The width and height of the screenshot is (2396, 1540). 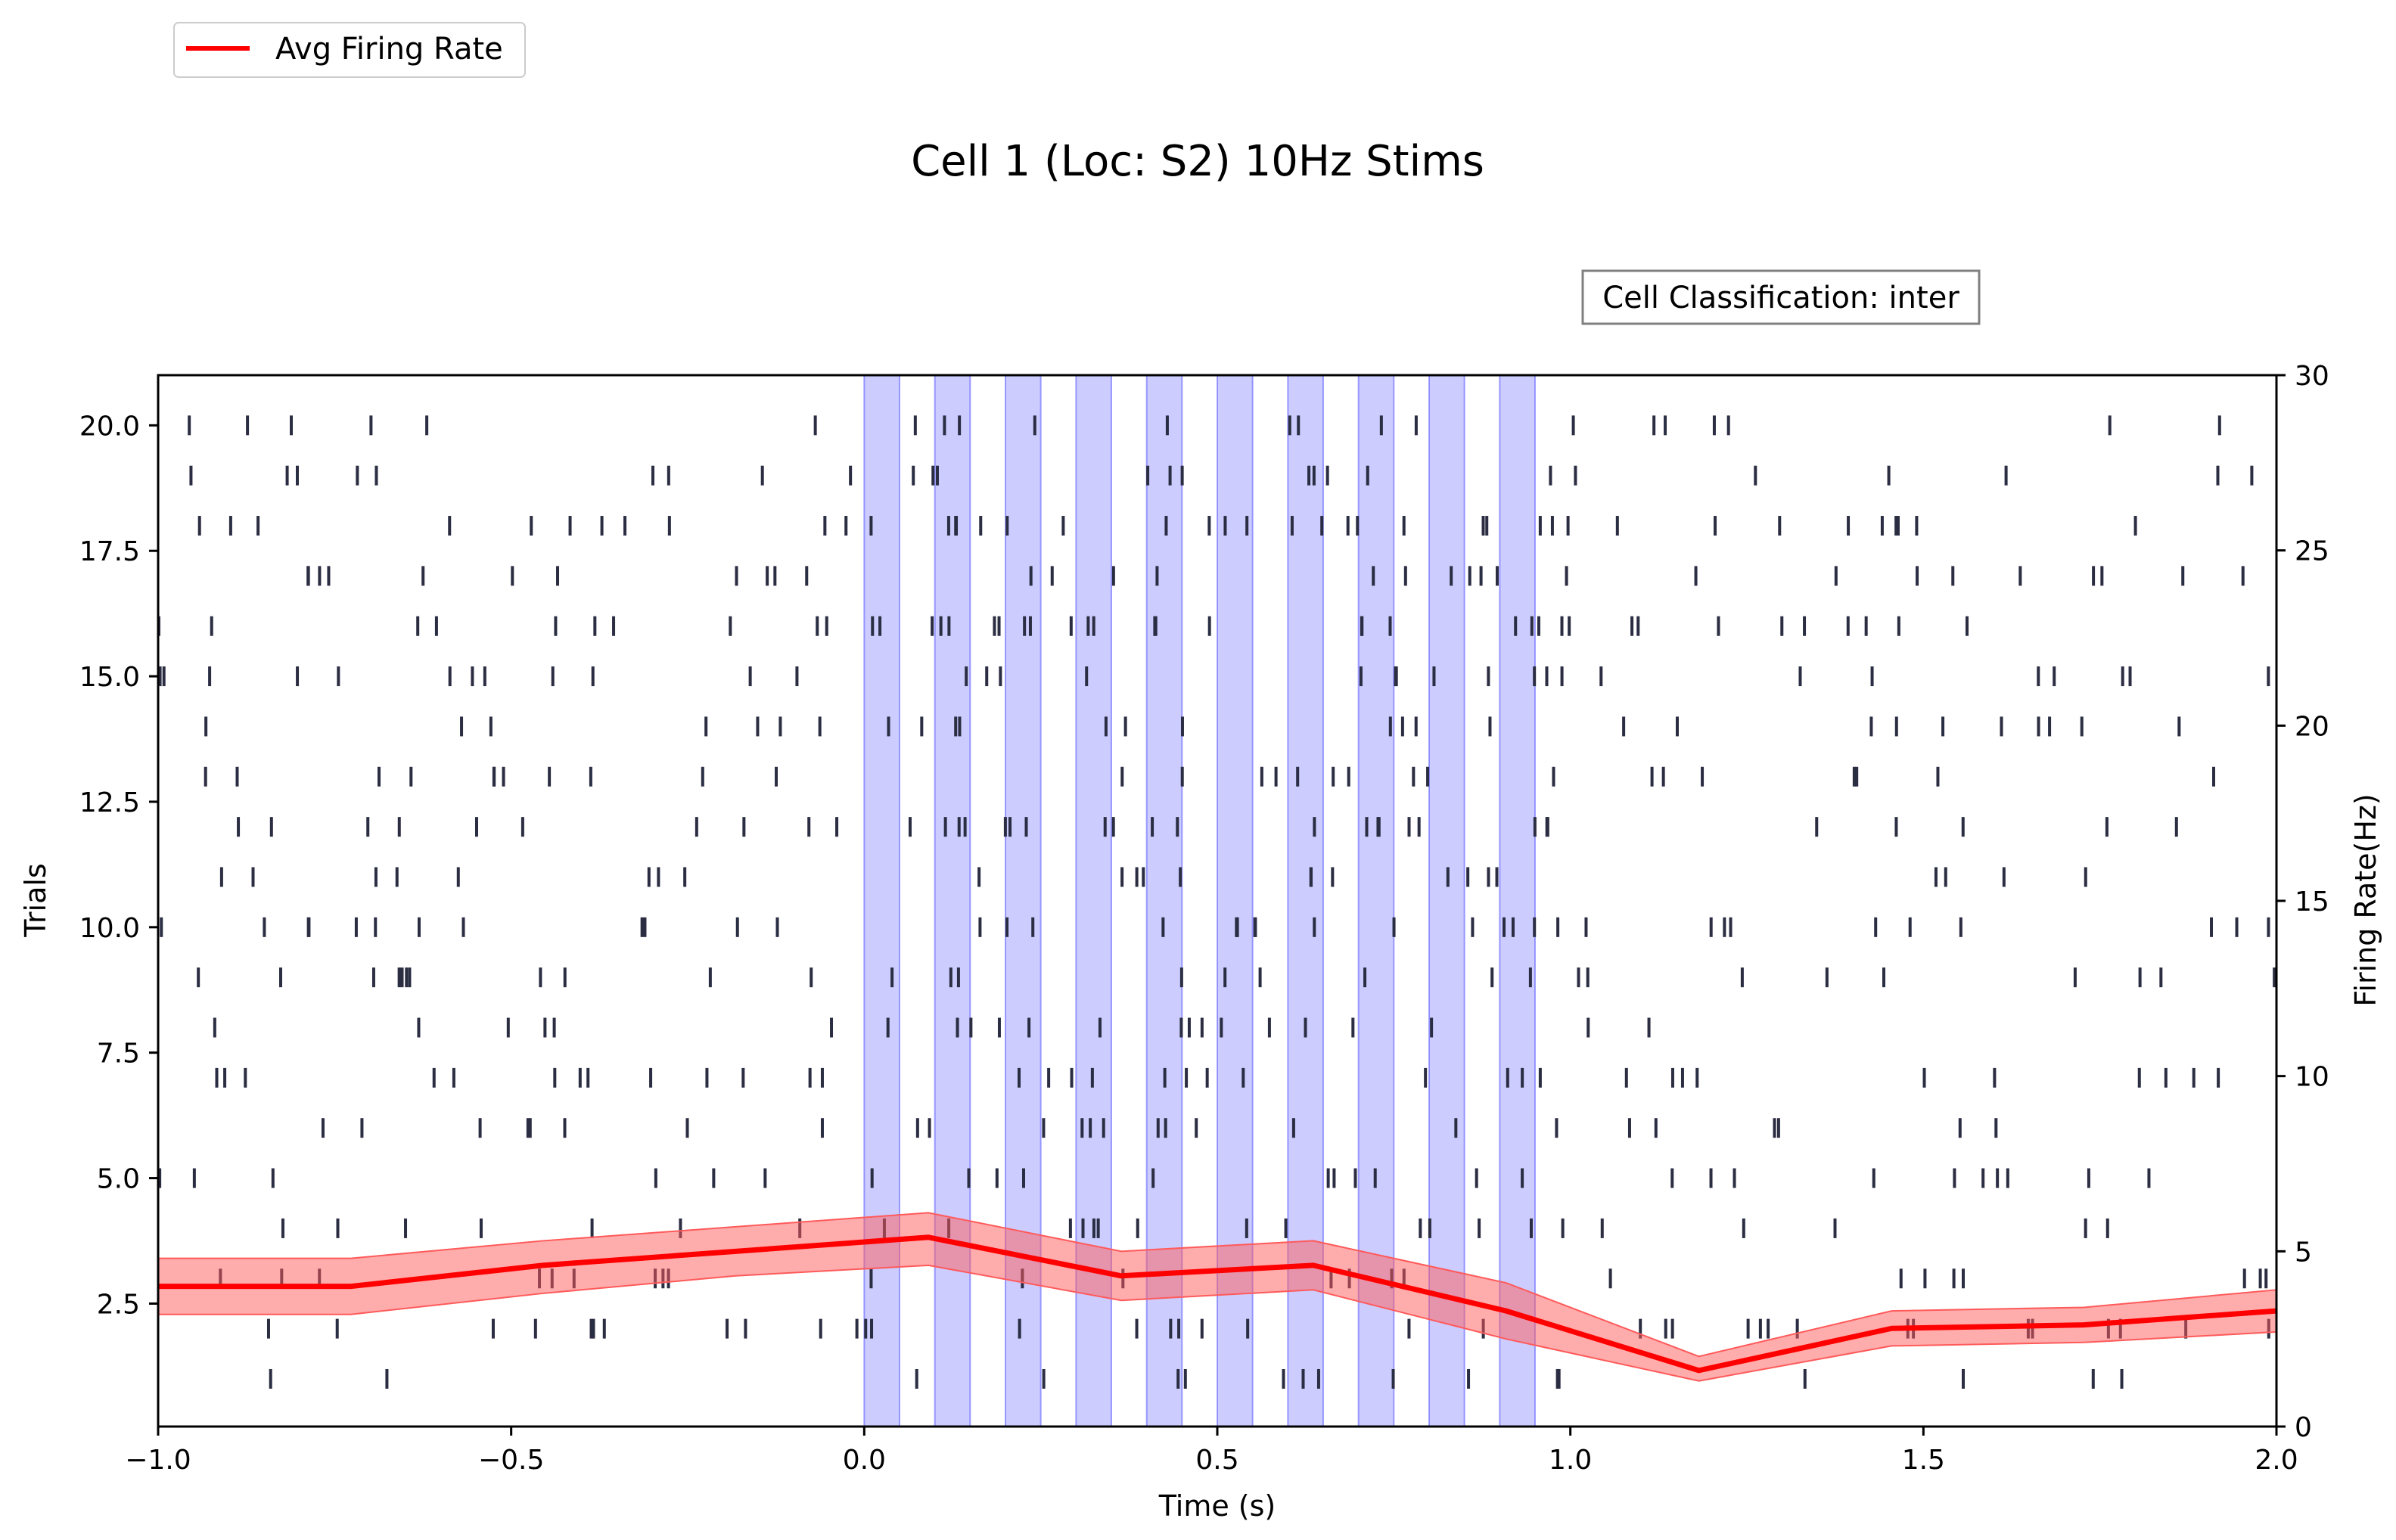 What do you see at coordinates (118, 1054) in the screenshot?
I see `left-tick-label: 7.5` at bounding box center [118, 1054].